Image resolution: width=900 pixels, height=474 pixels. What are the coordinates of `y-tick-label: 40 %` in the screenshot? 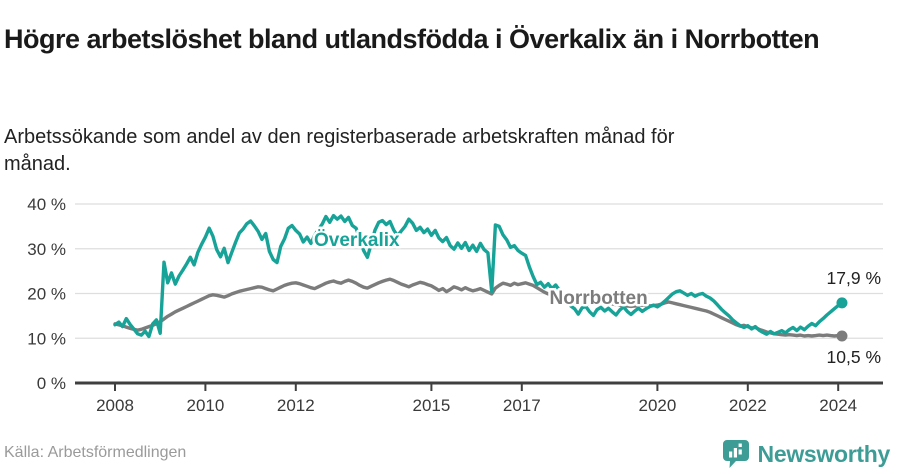 It's located at (46, 204).